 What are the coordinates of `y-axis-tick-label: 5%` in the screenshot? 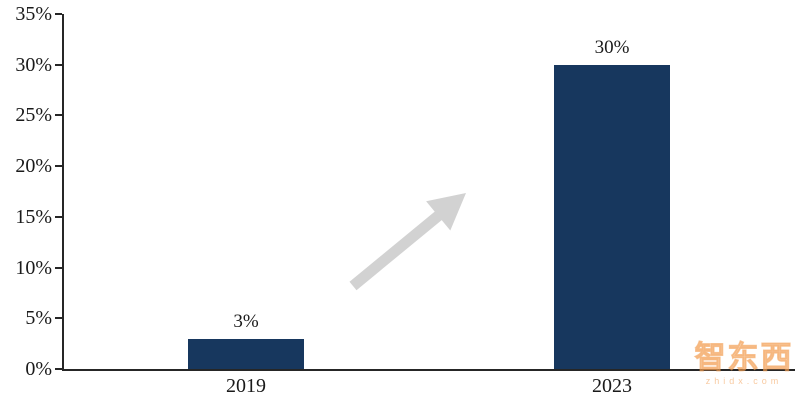 It's located at (38, 318).